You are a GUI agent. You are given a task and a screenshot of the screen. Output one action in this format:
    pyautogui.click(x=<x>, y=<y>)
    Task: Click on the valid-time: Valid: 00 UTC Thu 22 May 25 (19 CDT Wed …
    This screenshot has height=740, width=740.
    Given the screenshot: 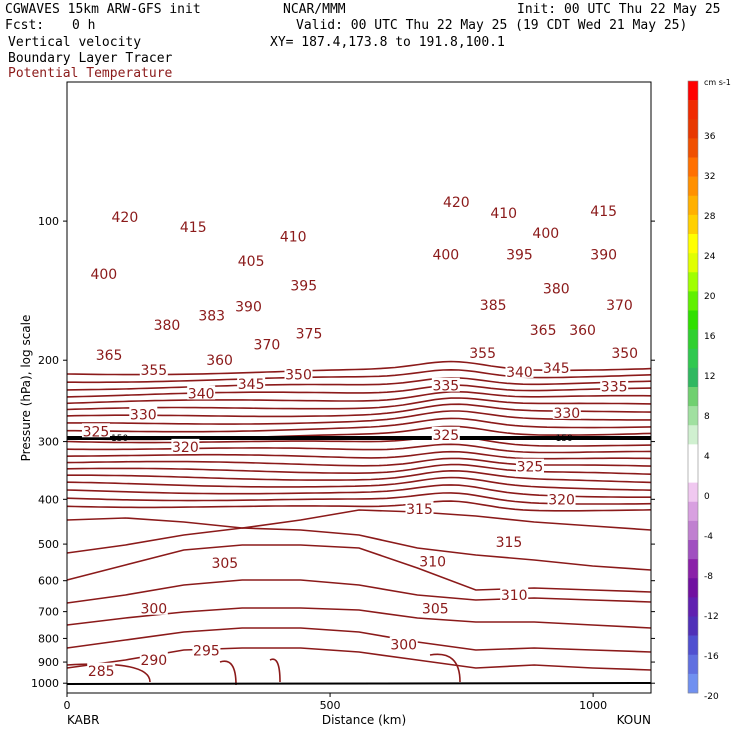 What is the action you would take?
    pyautogui.click(x=492, y=25)
    